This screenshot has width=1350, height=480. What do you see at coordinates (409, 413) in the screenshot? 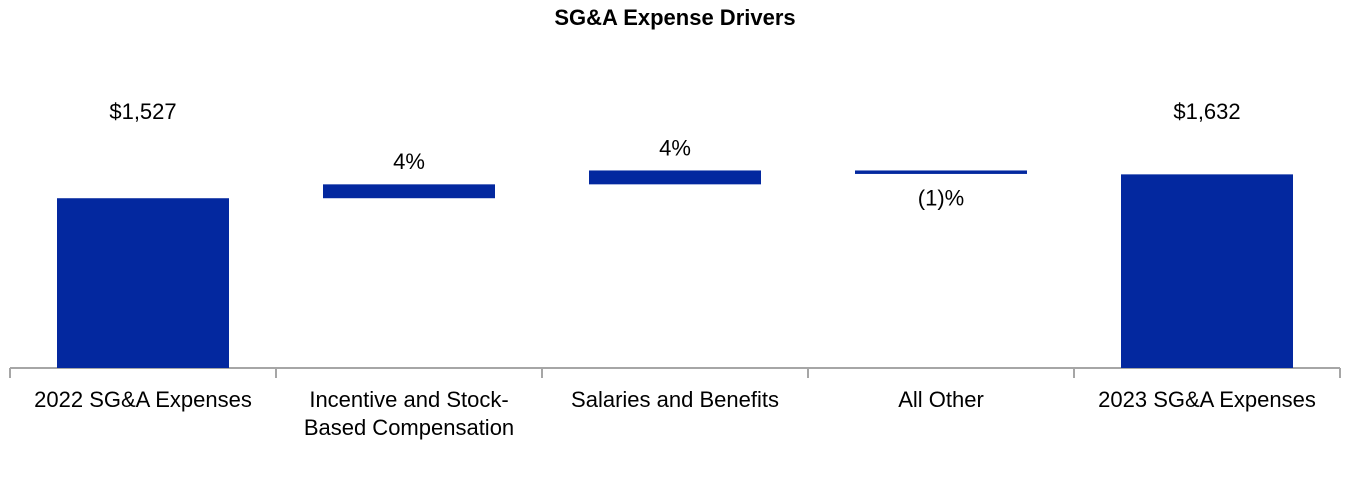
I see `x-tick-label: Incentive and Stock-Based Compensation` at bounding box center [409, 413].